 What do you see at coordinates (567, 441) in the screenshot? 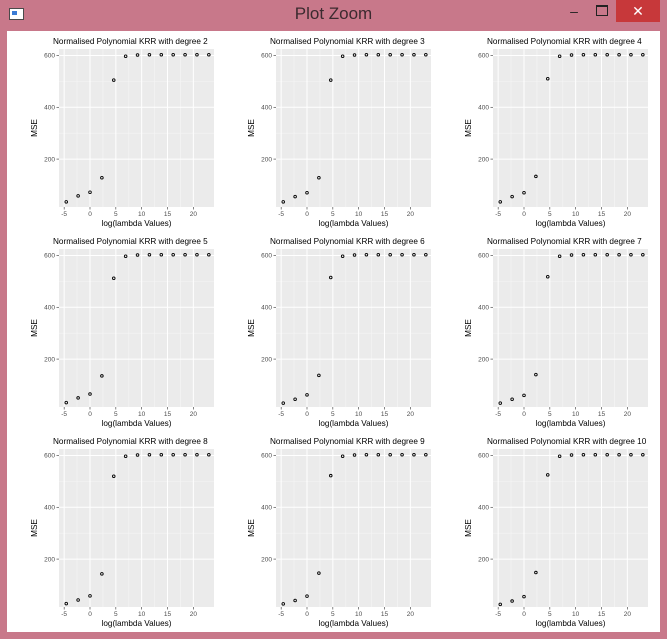
I see `chart-title: Normalised Polynomial KRR with degree 10` at bounding box center [567, 441].